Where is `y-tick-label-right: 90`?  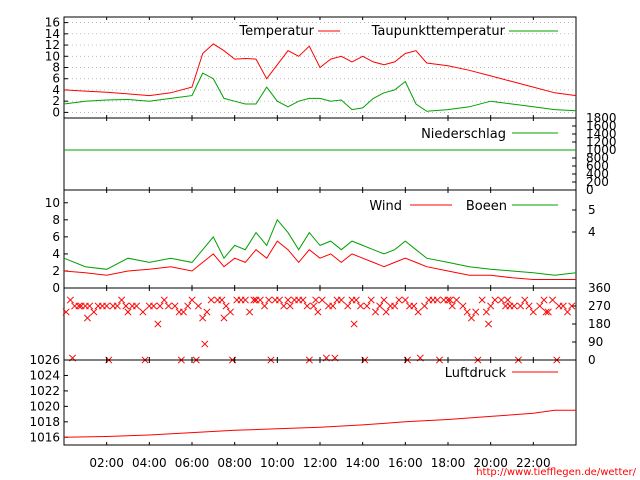 y-tick-label-right: 90 is located at coordinates (595, 342).